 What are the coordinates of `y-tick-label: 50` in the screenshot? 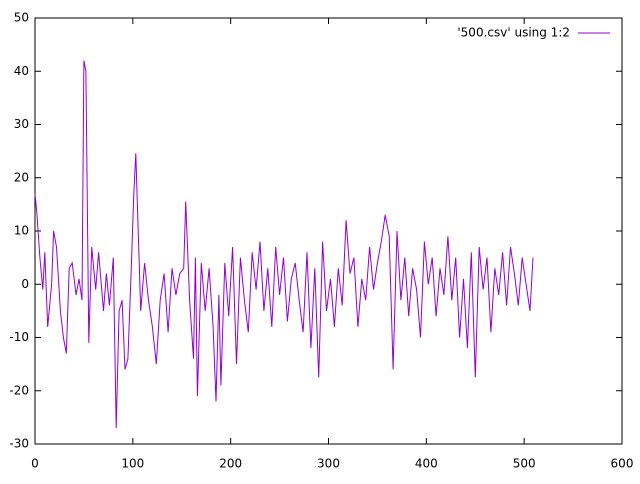 It's located at (21, 18).